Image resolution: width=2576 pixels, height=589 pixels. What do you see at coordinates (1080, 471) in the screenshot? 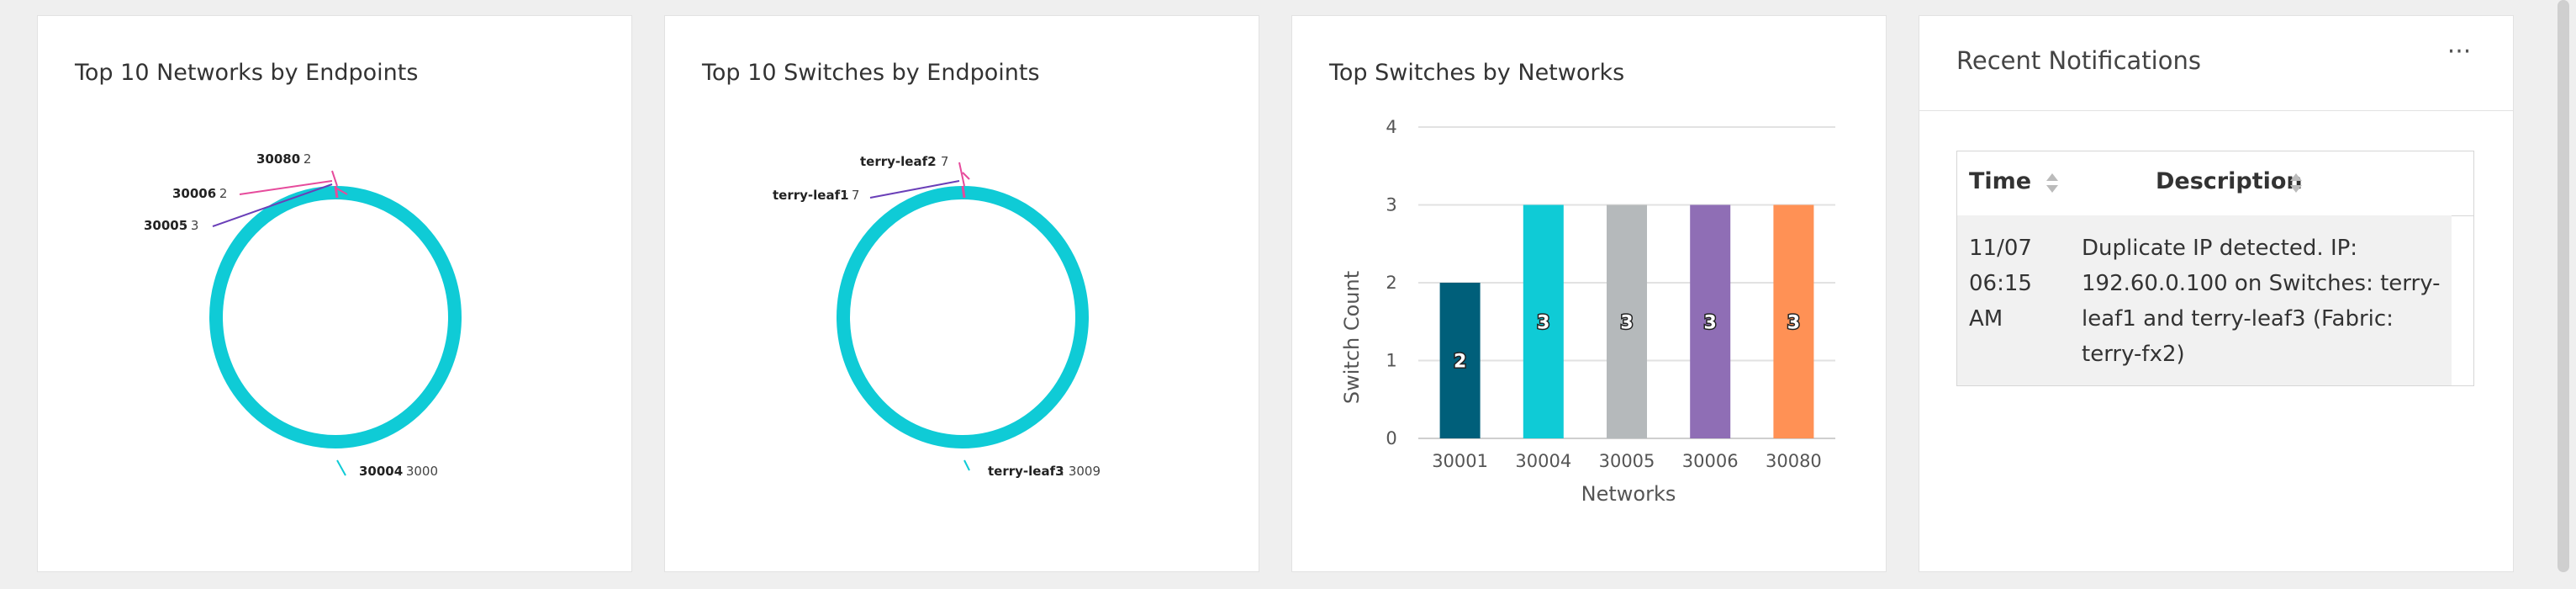
I see `label-terry-leaf3-value: : 3009` at bounding box center [1080, 471].